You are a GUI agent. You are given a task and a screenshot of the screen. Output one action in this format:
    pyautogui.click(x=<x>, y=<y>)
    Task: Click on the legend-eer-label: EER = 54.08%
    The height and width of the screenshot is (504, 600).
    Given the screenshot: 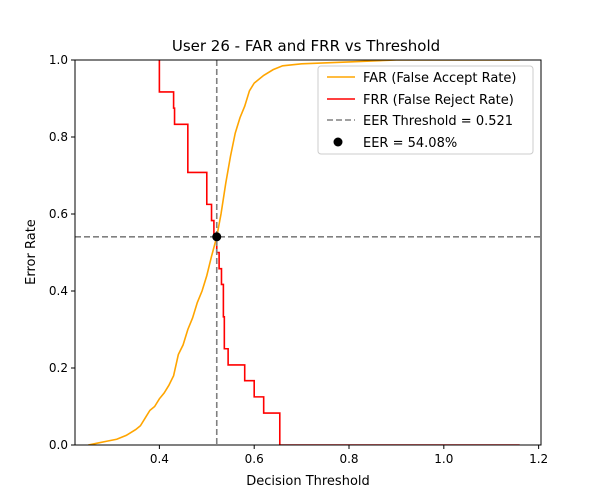 What is the action you would take?
    pyautogui.click(x=410, y=143)
    